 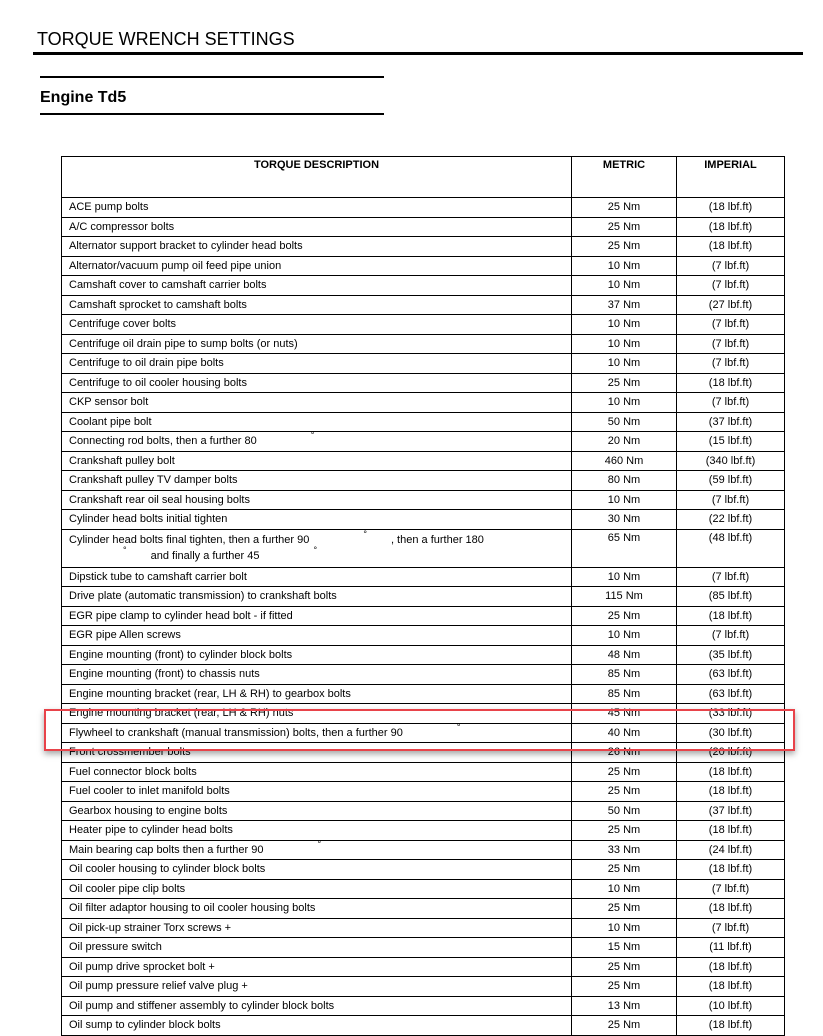 What do you see at coordinates (730, 810) in the screenshot?
I see `row-imperial: (37 lbf.ft)` at bounding box center [730, 810].